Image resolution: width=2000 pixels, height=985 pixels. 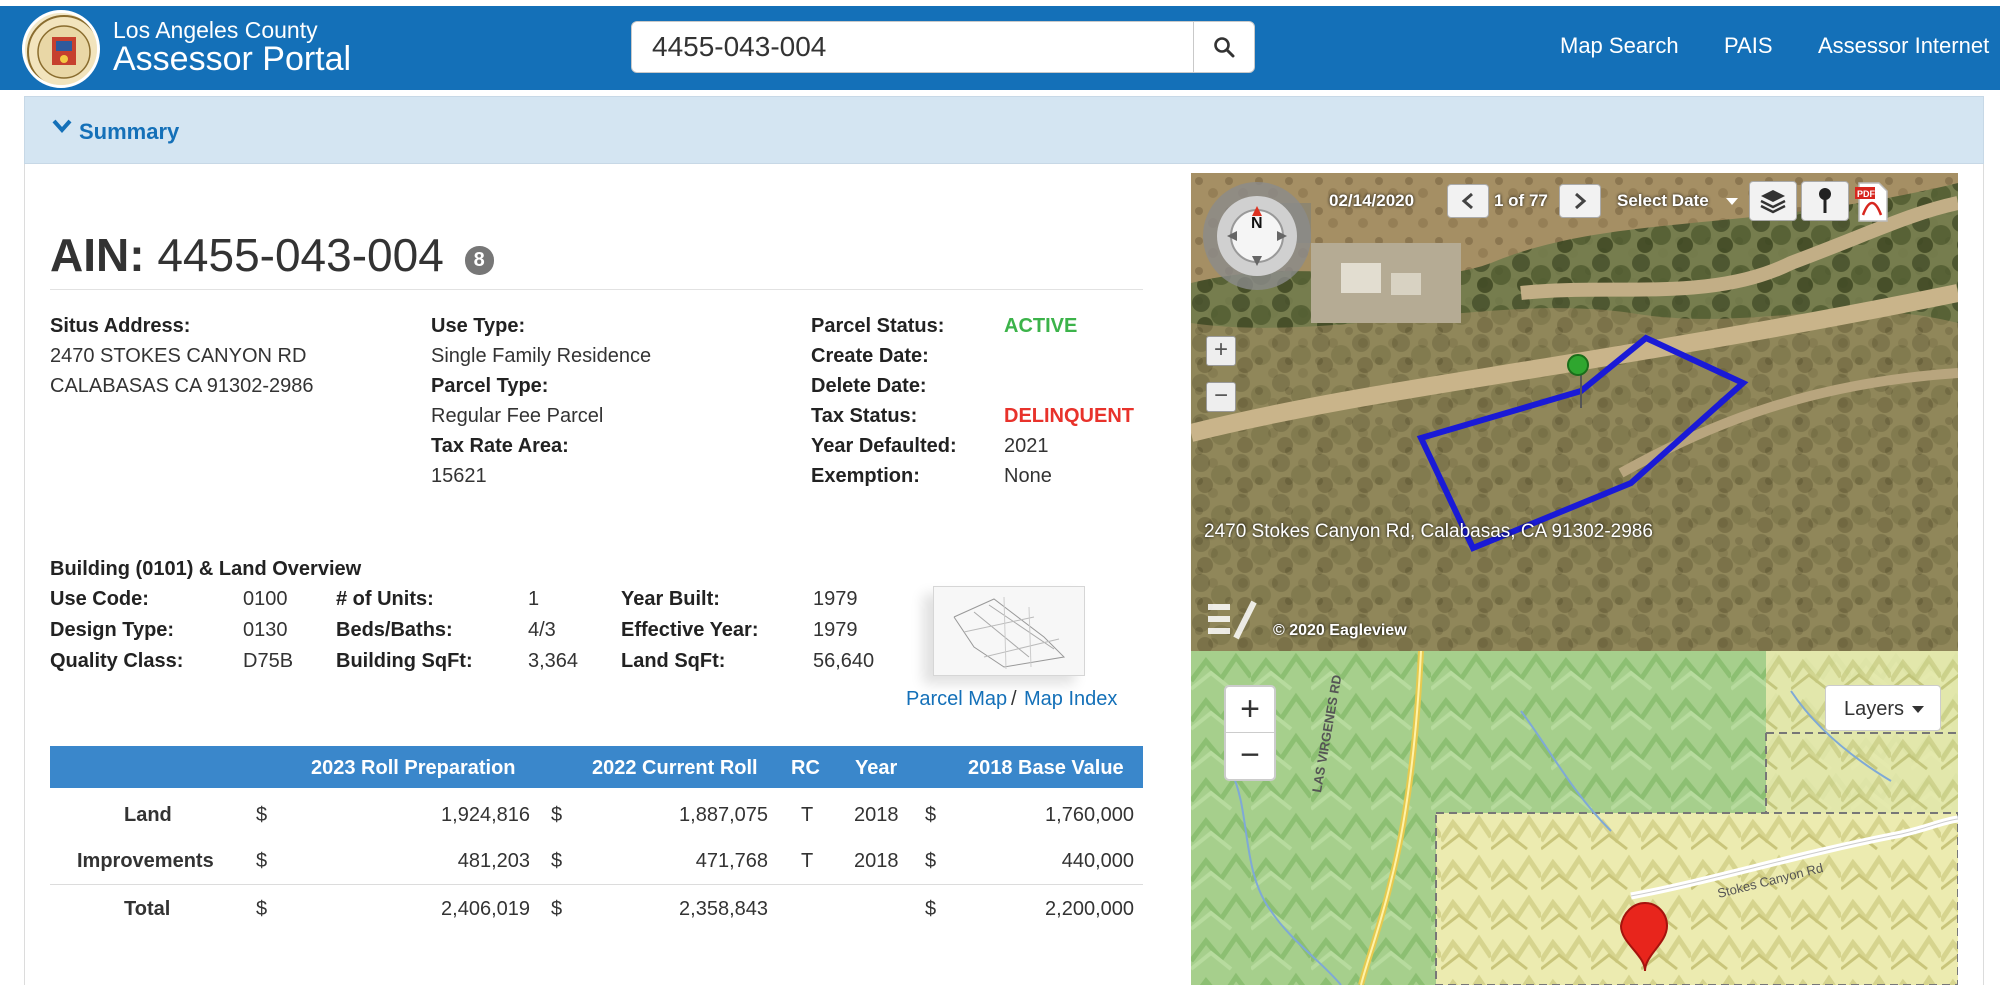 I want to click on tax-rate-area-value: 15621, so click(x=459, y=476).